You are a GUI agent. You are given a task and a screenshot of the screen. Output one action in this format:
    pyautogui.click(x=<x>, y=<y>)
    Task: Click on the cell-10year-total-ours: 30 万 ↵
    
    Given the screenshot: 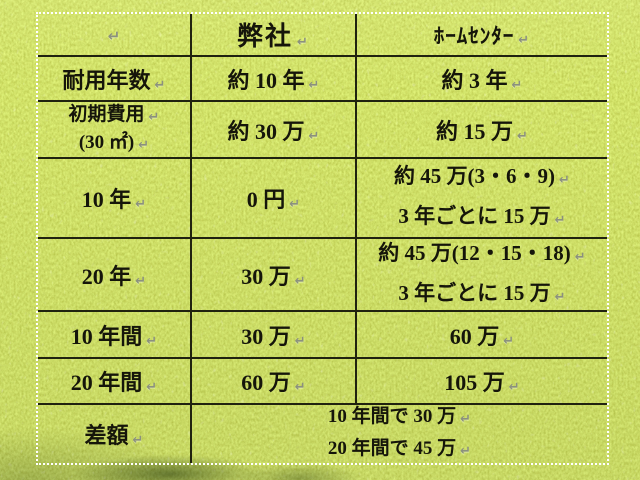 What is the action you would take?
    pyautogui.click(x=272, y=333)
    